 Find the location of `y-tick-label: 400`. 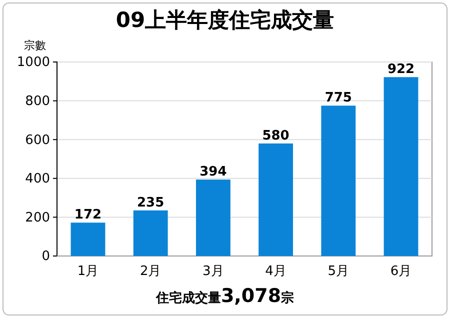

y-tick-label: 400 is located at coordinates (37, 179).